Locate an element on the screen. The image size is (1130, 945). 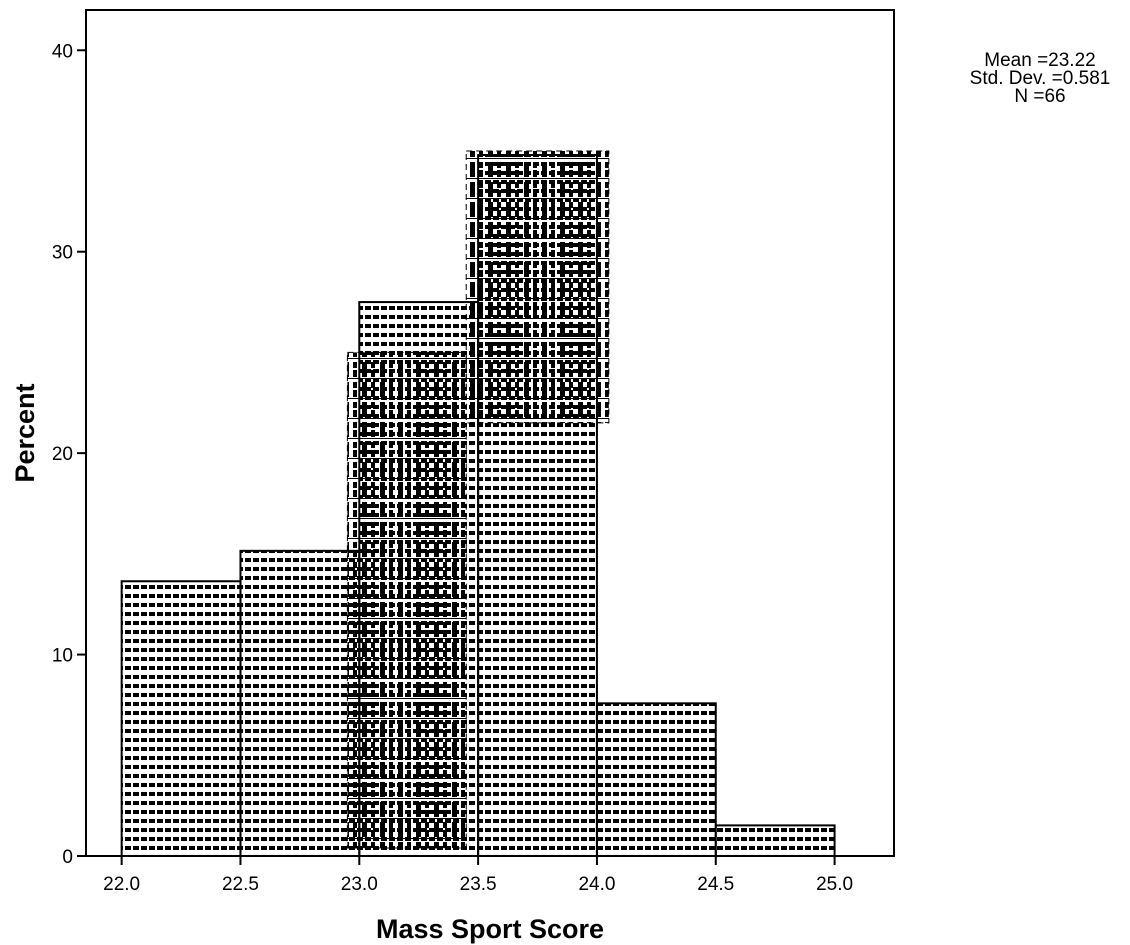
y-axis-title: Percent is located at coordinates (25, 432).